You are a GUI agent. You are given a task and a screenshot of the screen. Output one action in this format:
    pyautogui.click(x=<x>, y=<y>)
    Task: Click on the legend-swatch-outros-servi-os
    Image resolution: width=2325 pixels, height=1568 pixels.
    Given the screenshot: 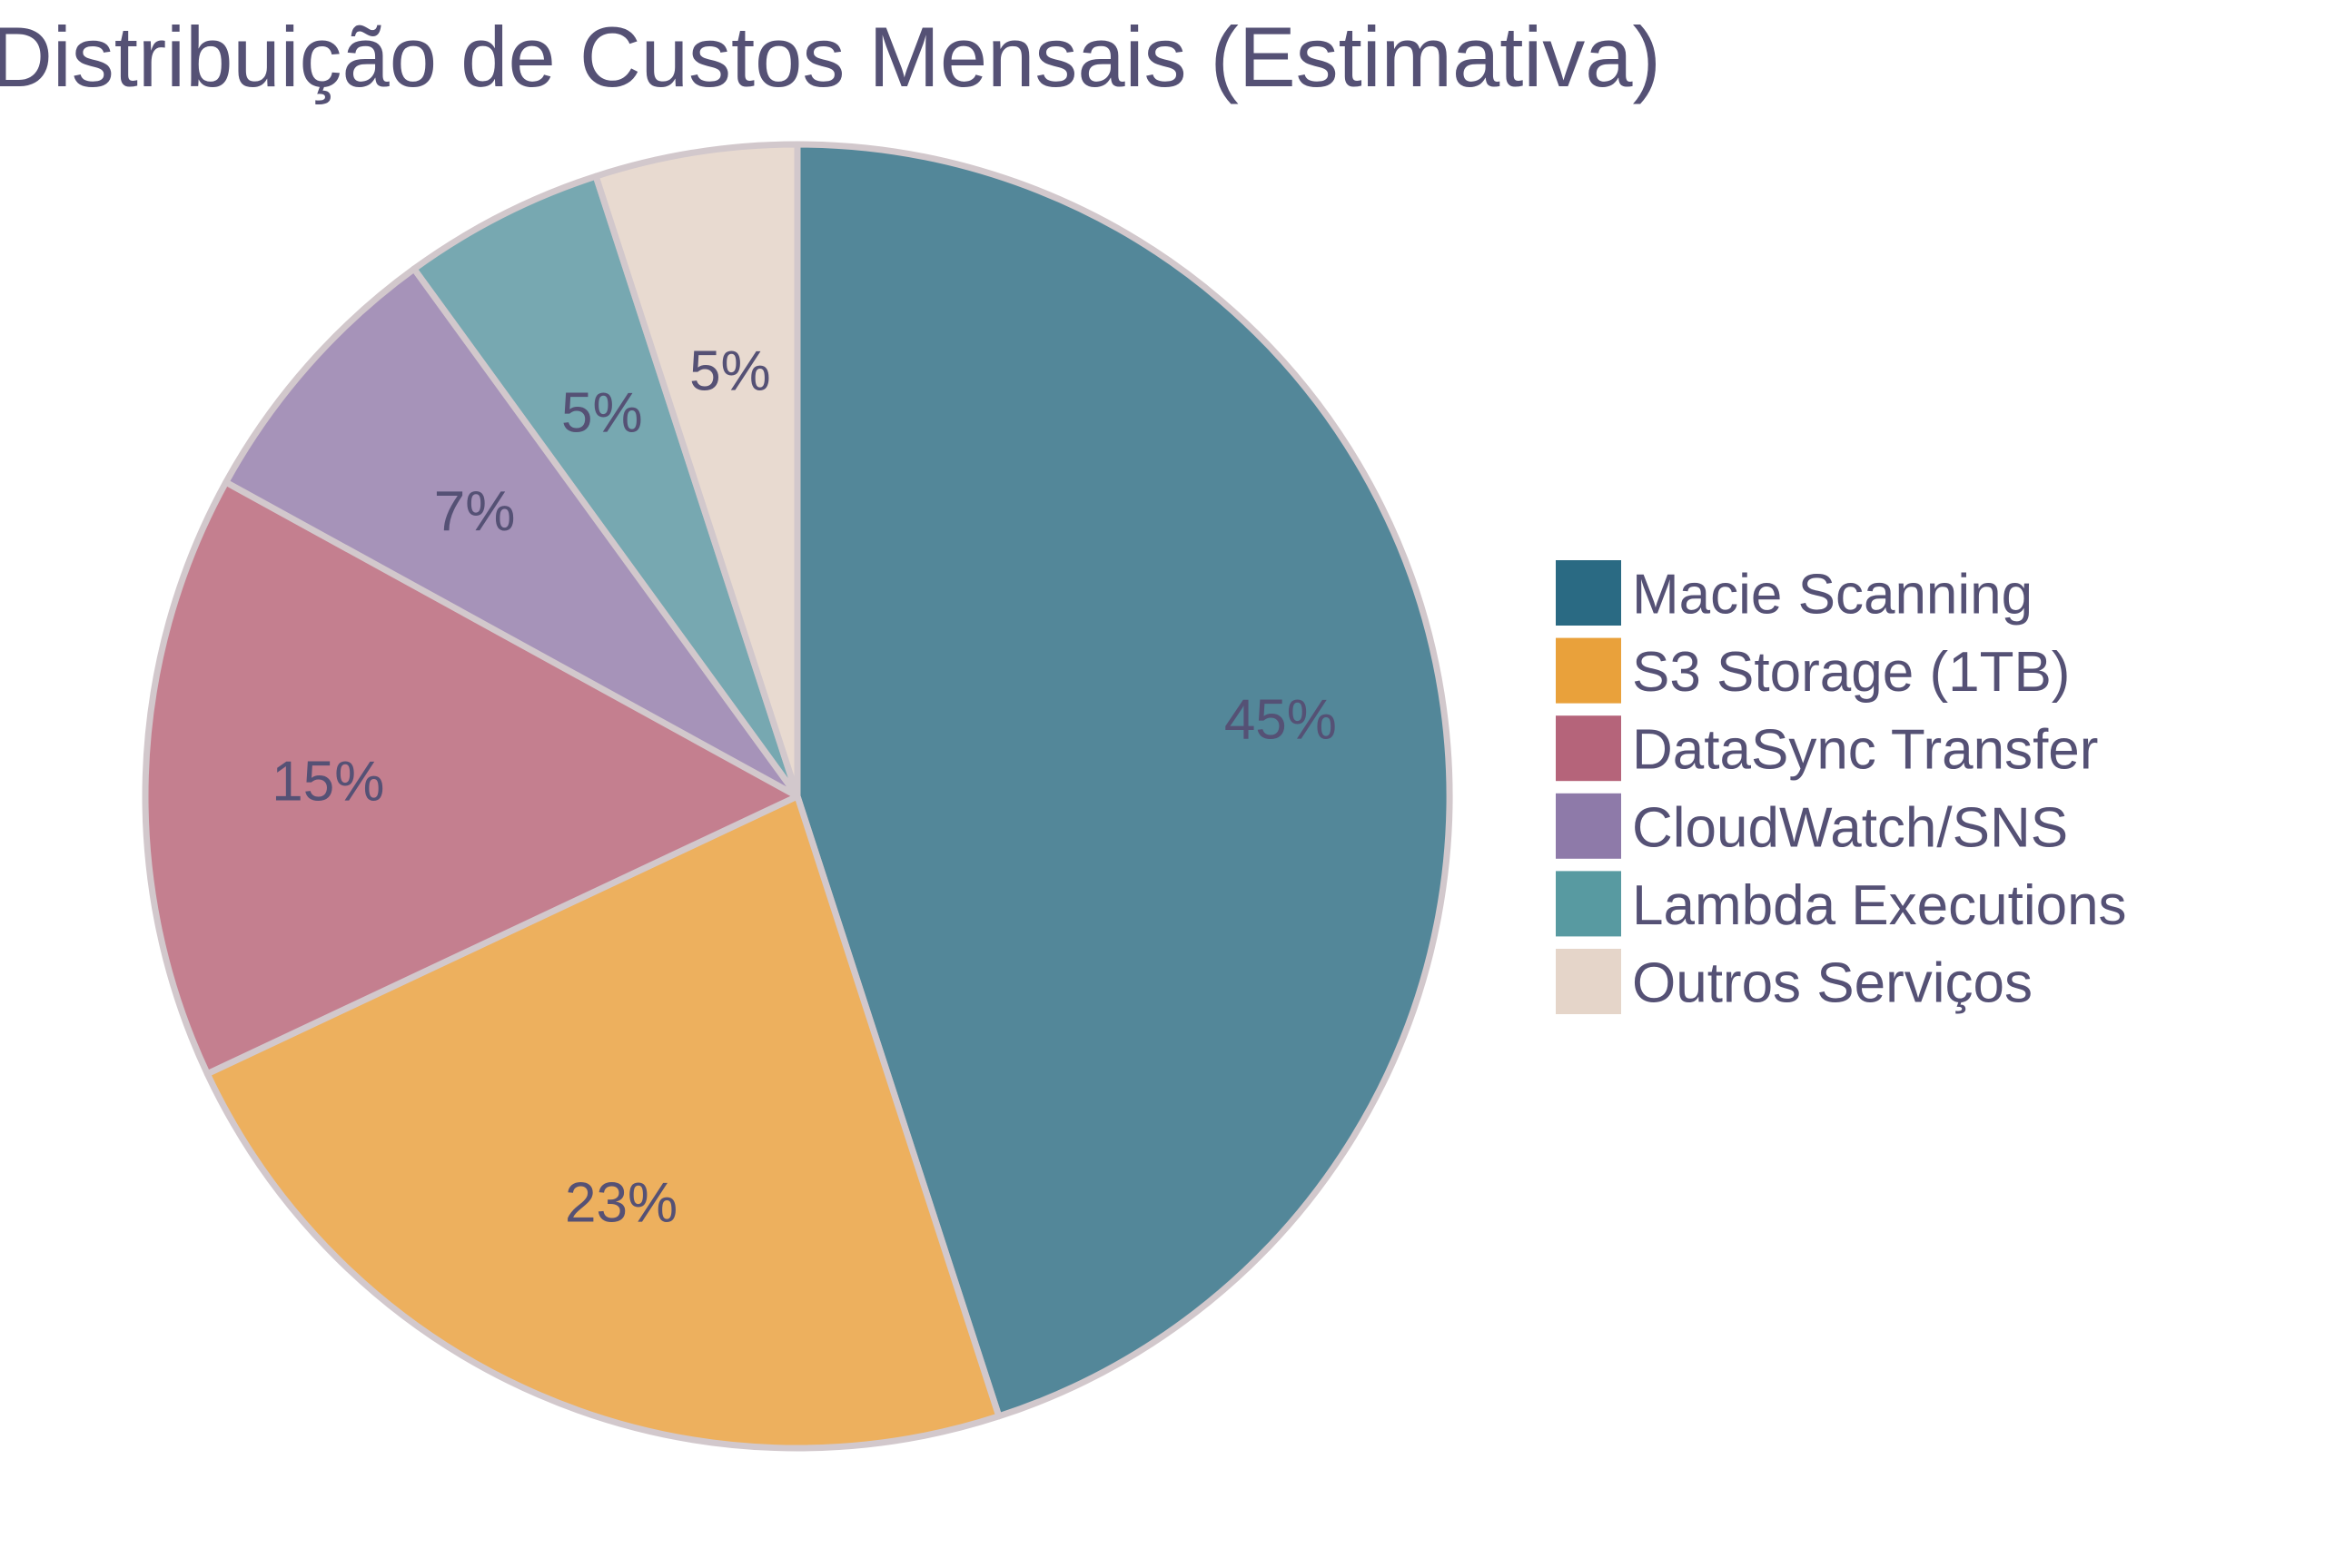 What is the action you would take?
    pyautogui.click(x=1588, y=982)
    